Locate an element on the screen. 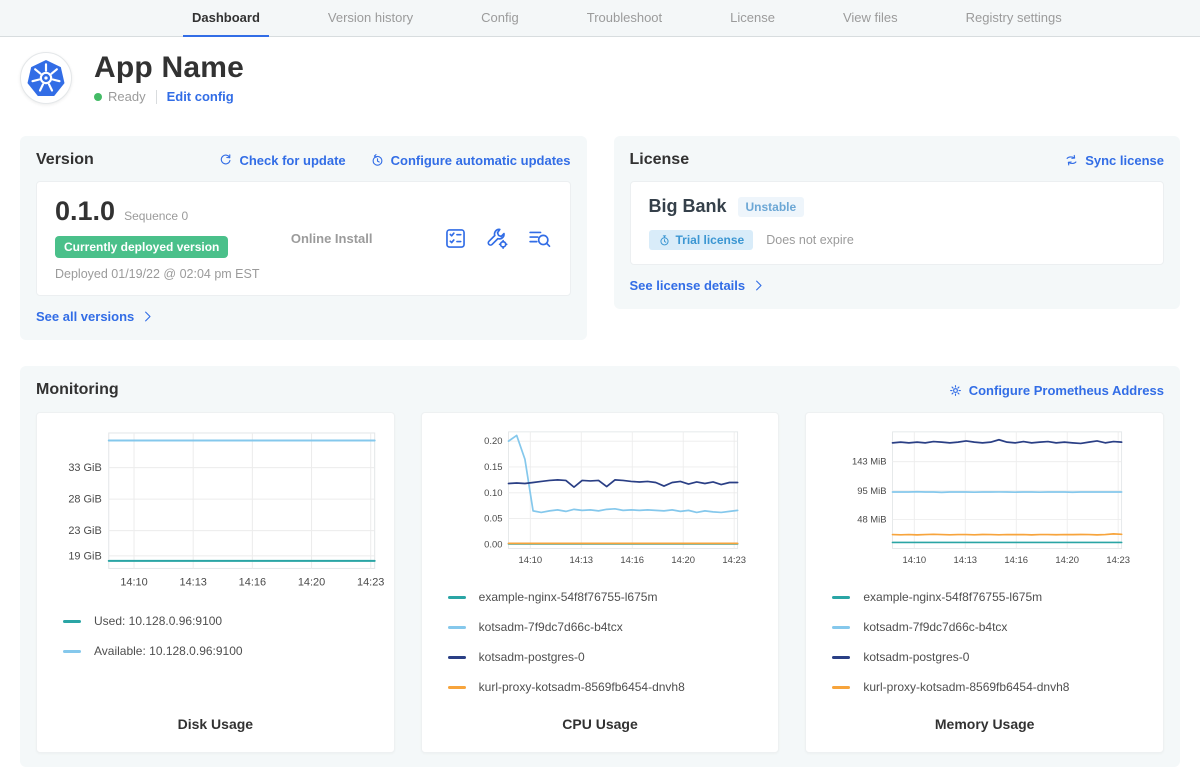  svg-text: 0.00 is located at coordinates (493, 543).